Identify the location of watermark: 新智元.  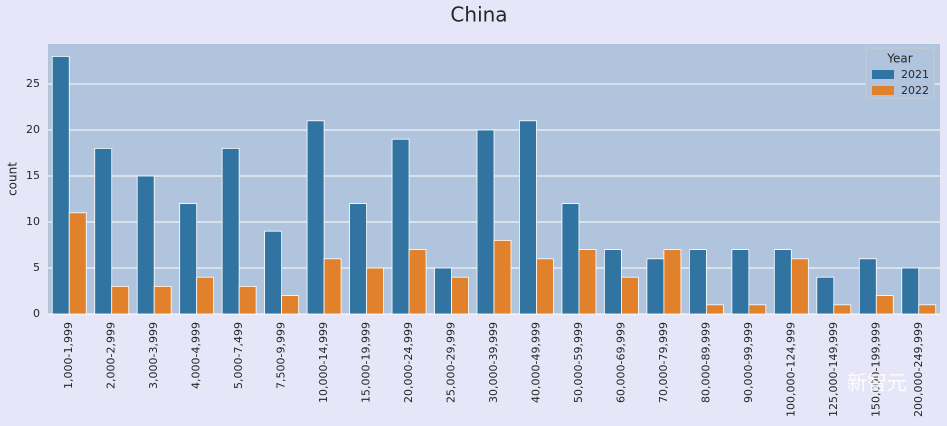
(877, 383).